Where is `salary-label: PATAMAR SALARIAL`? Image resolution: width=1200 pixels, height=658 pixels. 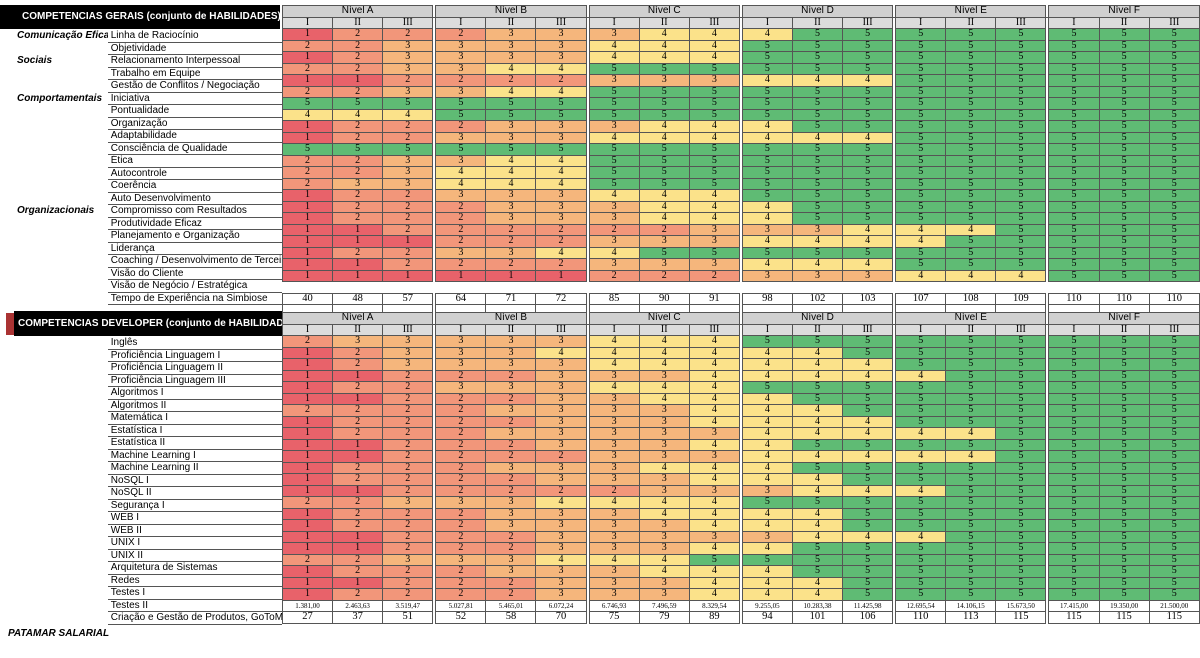 salary-label: PATAMAR SALARIAL is located at coordinates (59, 633).